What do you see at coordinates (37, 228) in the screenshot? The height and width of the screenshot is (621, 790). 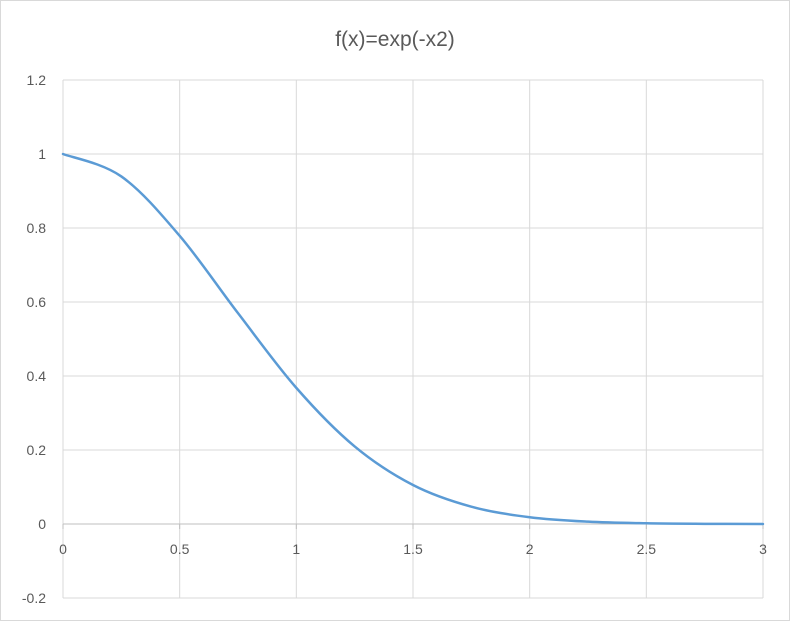 I see `y-tick-label: 0.8` at bounding box center [37, 228].